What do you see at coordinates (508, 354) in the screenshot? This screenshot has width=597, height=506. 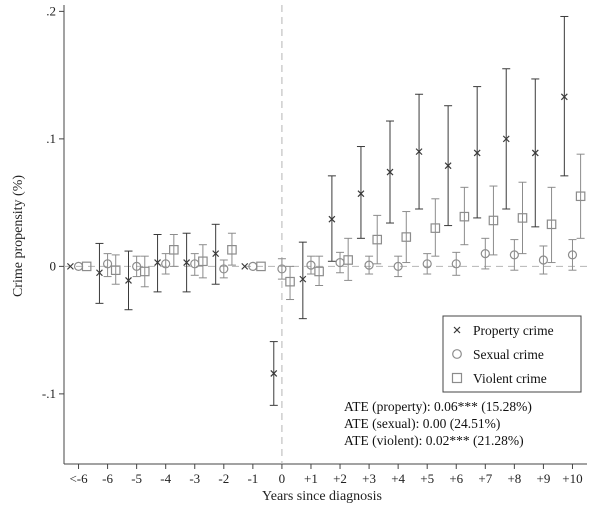 I see `legend-label-sexual: Sexual crime` at bounding box center [508, 354].